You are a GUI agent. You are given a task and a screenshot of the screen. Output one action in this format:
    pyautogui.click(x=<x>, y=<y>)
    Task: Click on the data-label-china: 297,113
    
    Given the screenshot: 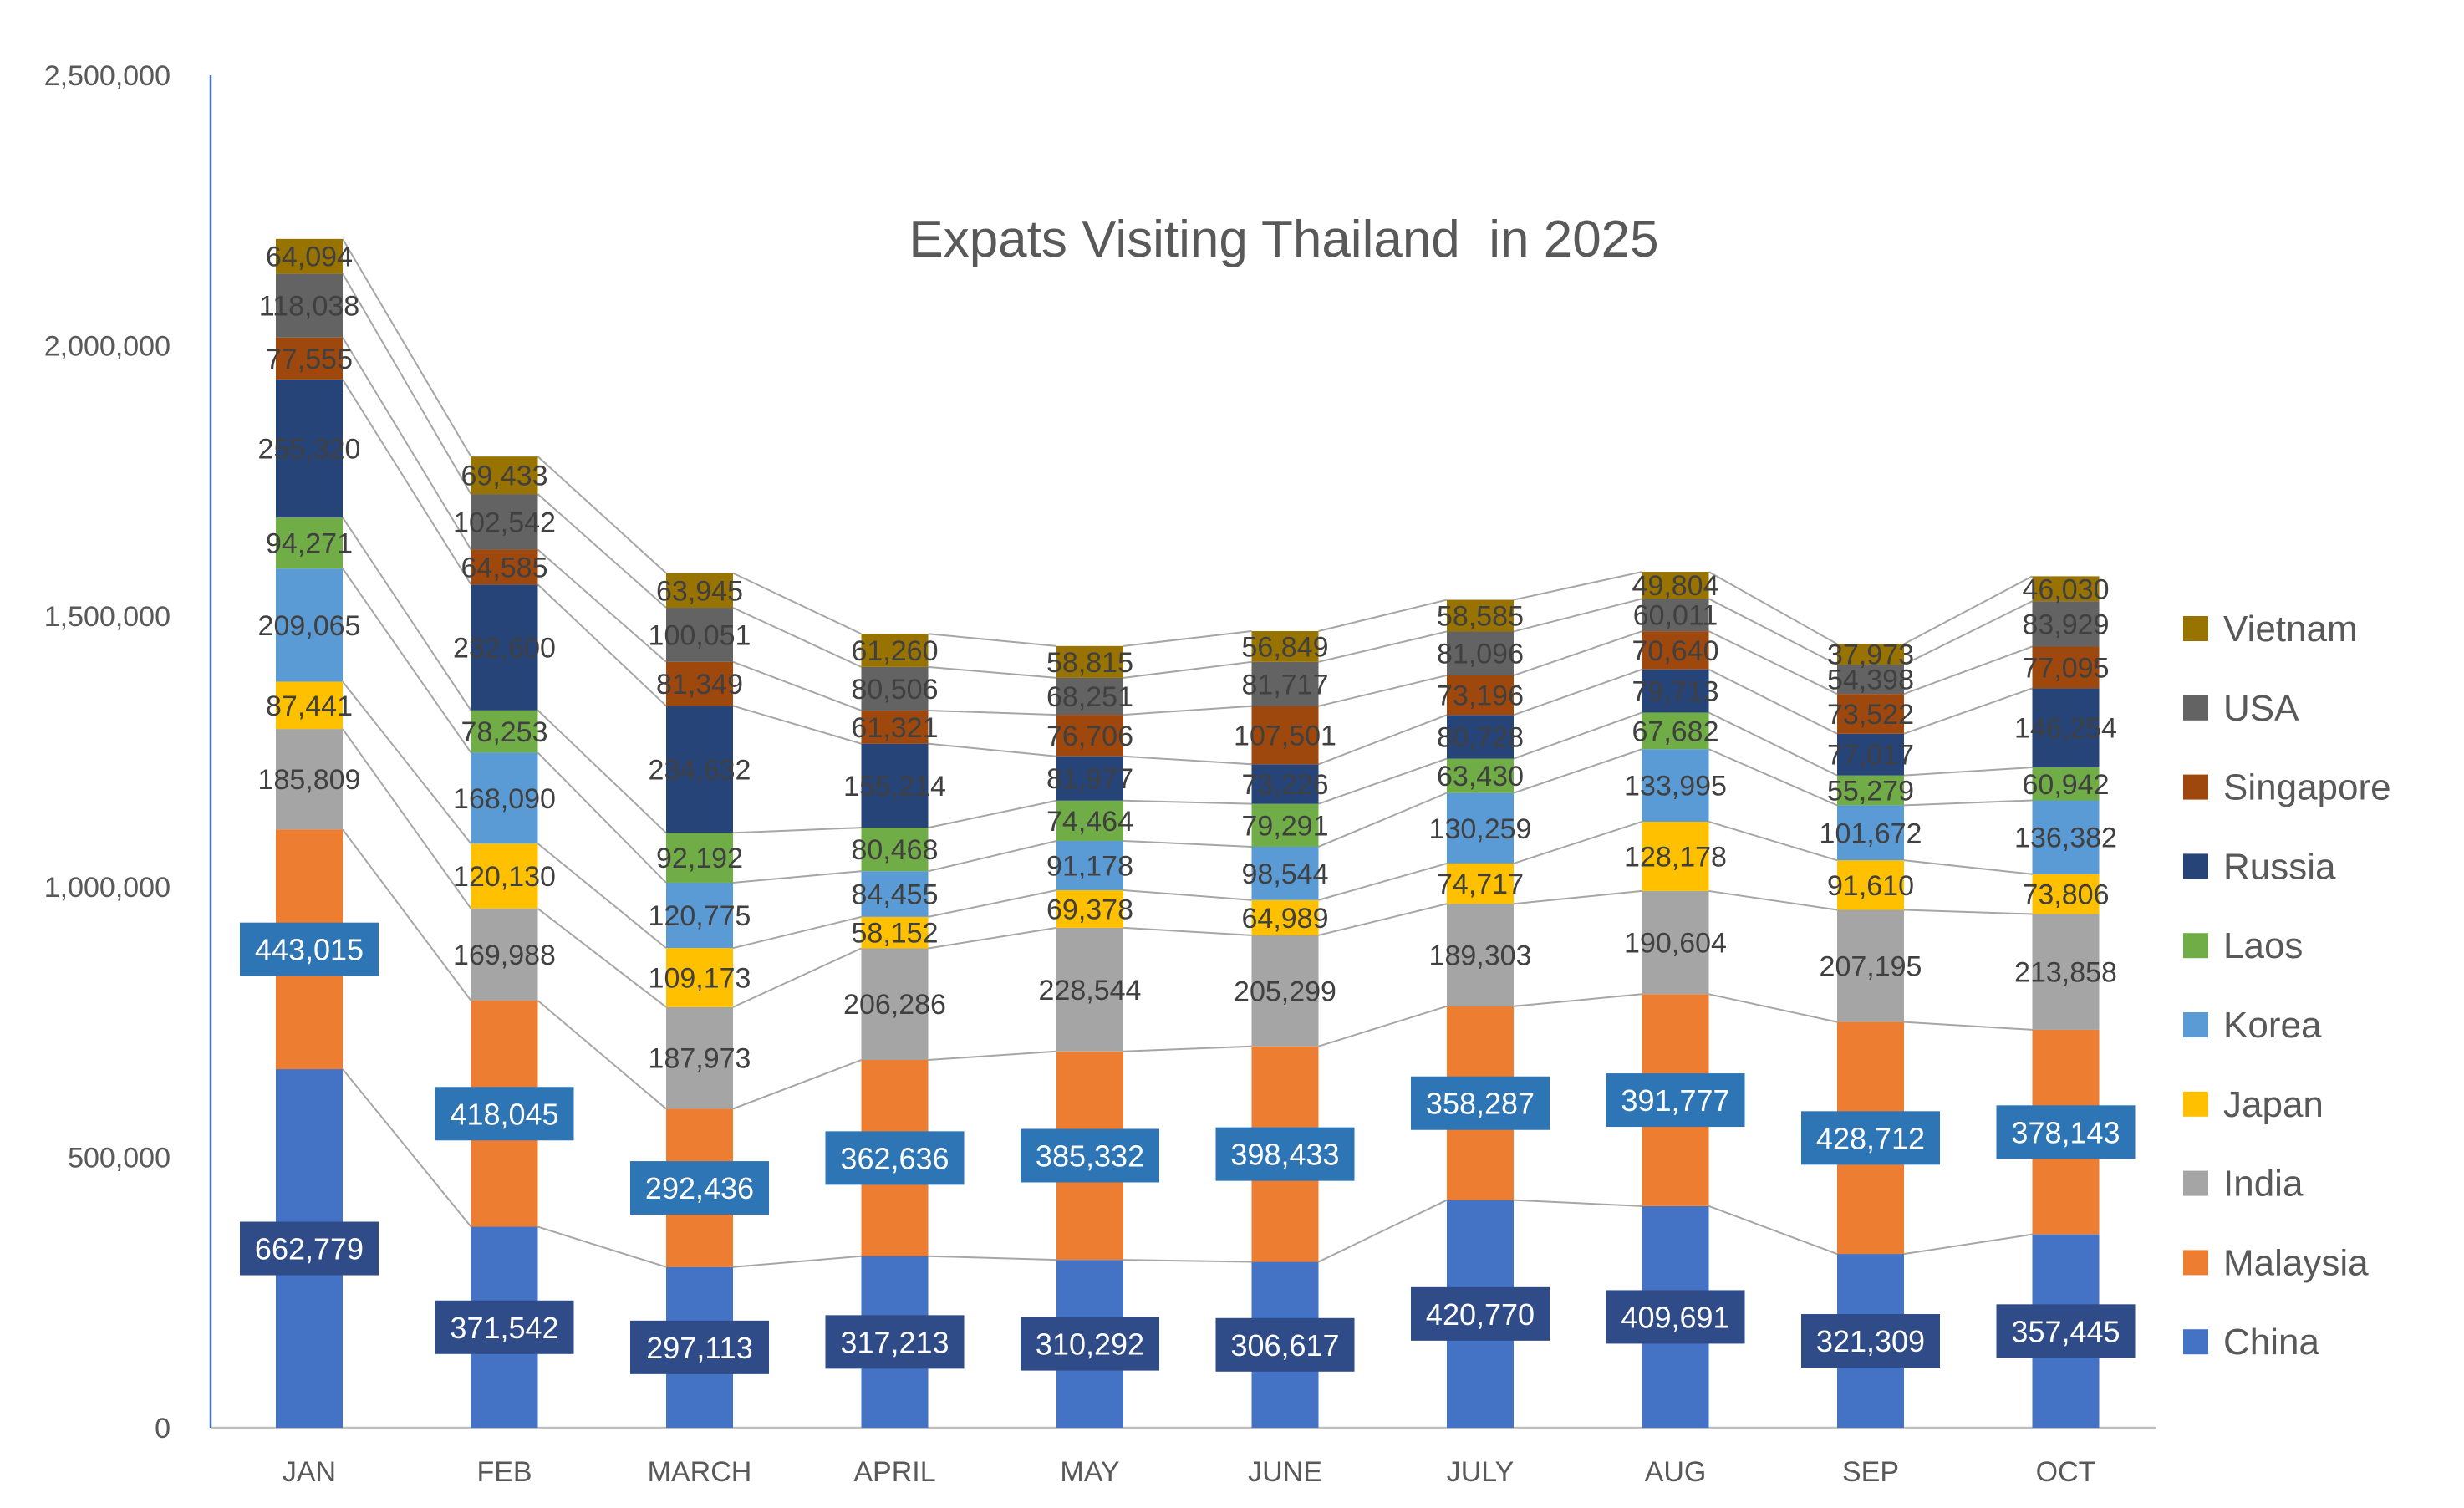 What is the action you would take?
    pyautogui.click(x=699, y=1348)
    